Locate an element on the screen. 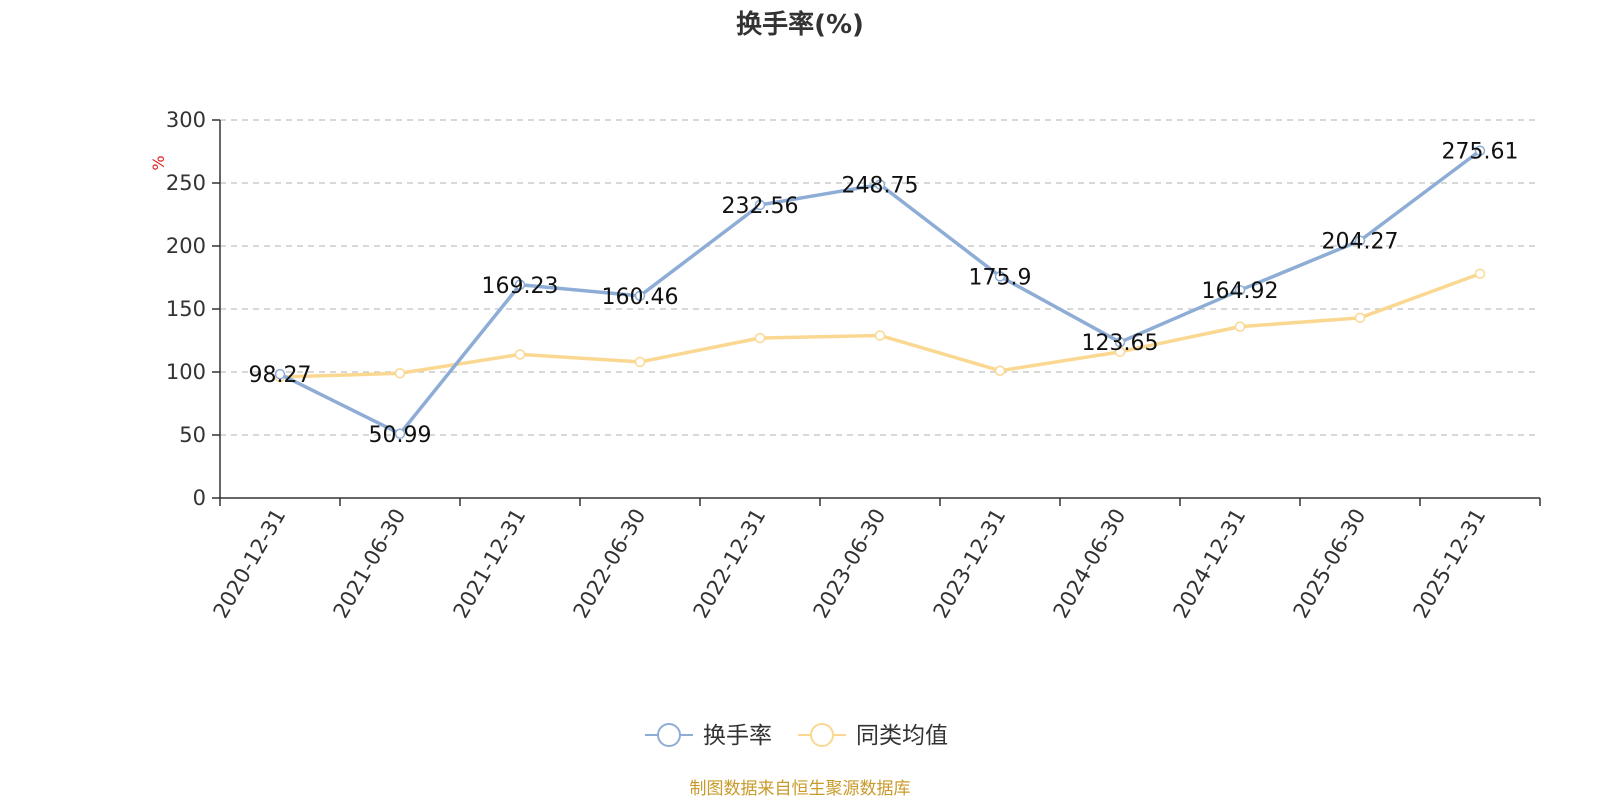 Image resolution: width=1600 pixels, height=800 pixels. legend-item-1: 换手率 is located at coordinates (708, 736).